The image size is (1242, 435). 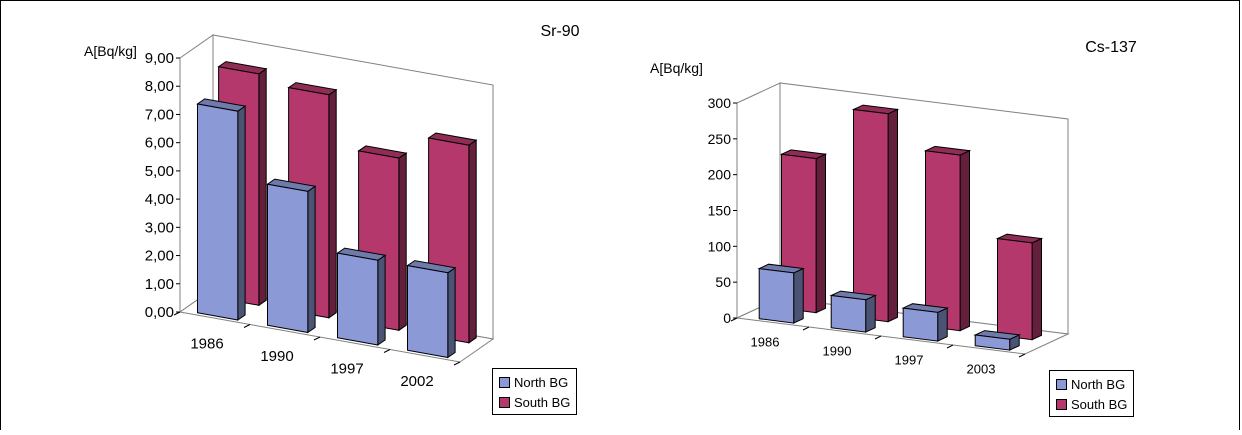 I want to click on x-tick-label: 2003, so click(x=981, y=369).